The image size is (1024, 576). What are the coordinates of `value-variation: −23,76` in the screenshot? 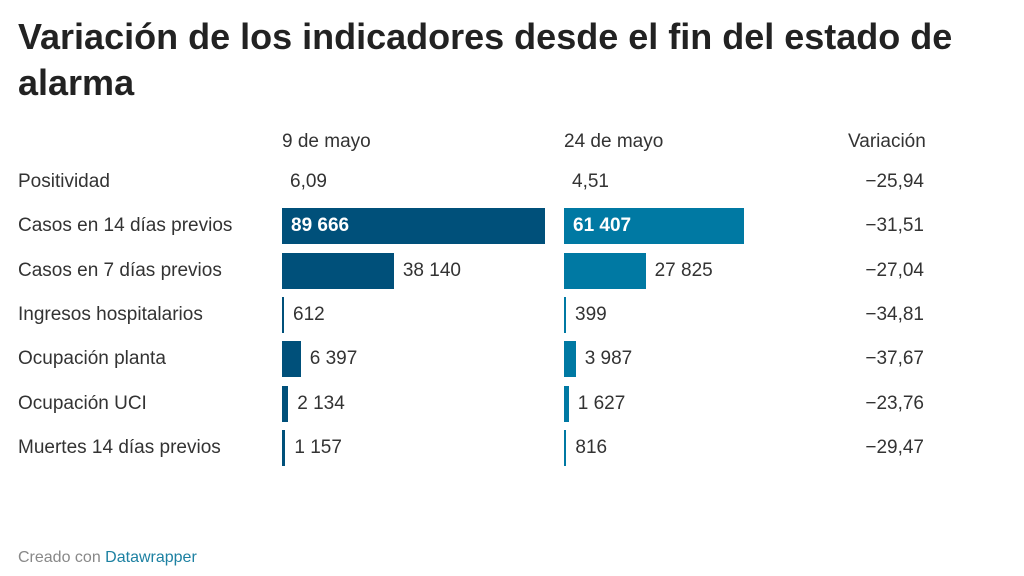 It's located at (894, 403).